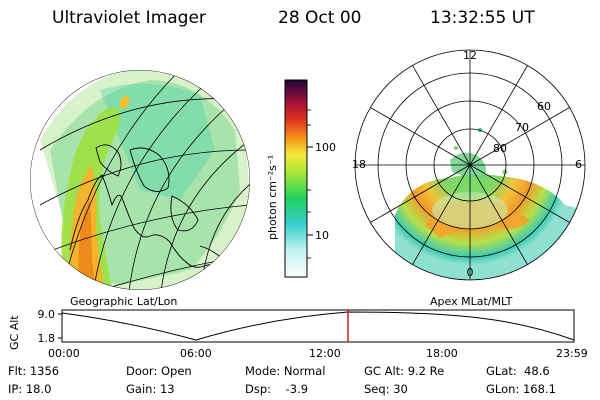  Describe the element at coordinates (129, 18) in the screenshot. I see `instrument-title: Ultraviolet Imager` at that location.